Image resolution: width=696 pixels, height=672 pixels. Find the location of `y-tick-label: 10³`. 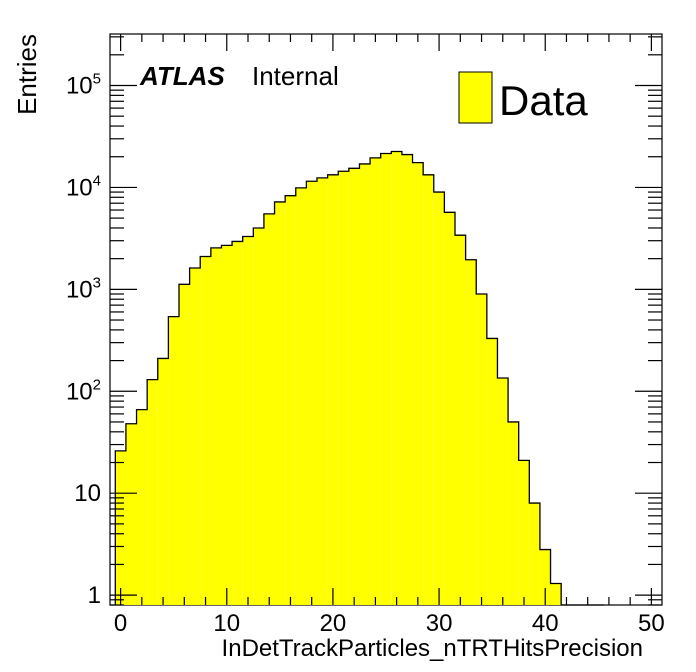

y-tick-label: 10³ is located at coordinates (83, 288).